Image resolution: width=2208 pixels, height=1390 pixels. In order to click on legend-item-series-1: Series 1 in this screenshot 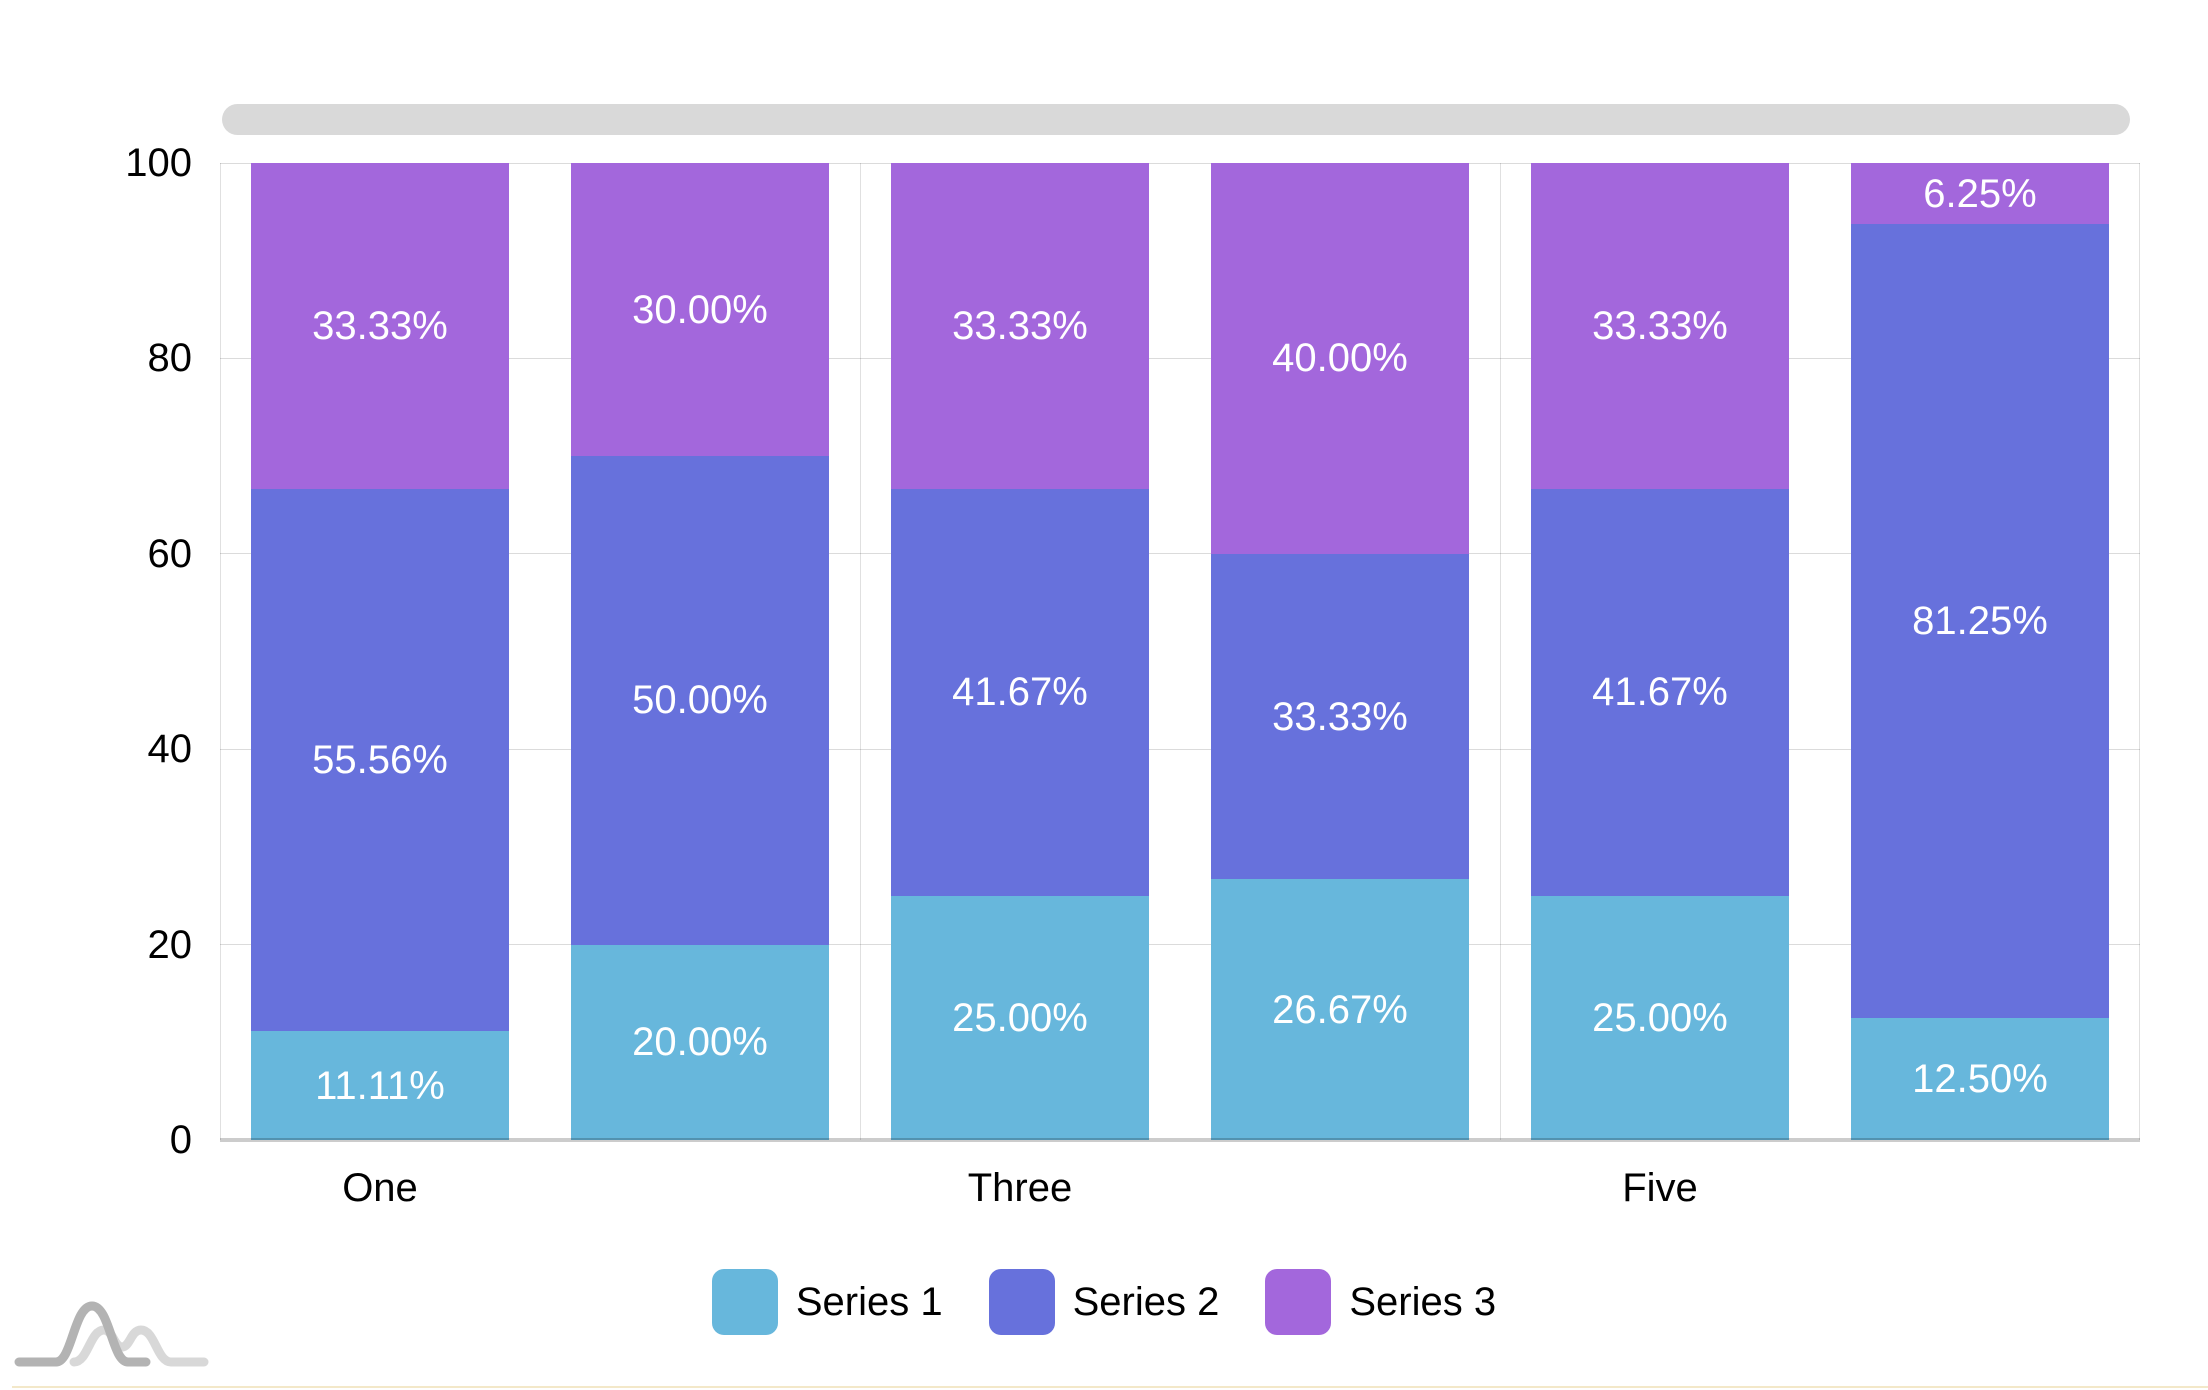, I will do `click(827, 1302)`.